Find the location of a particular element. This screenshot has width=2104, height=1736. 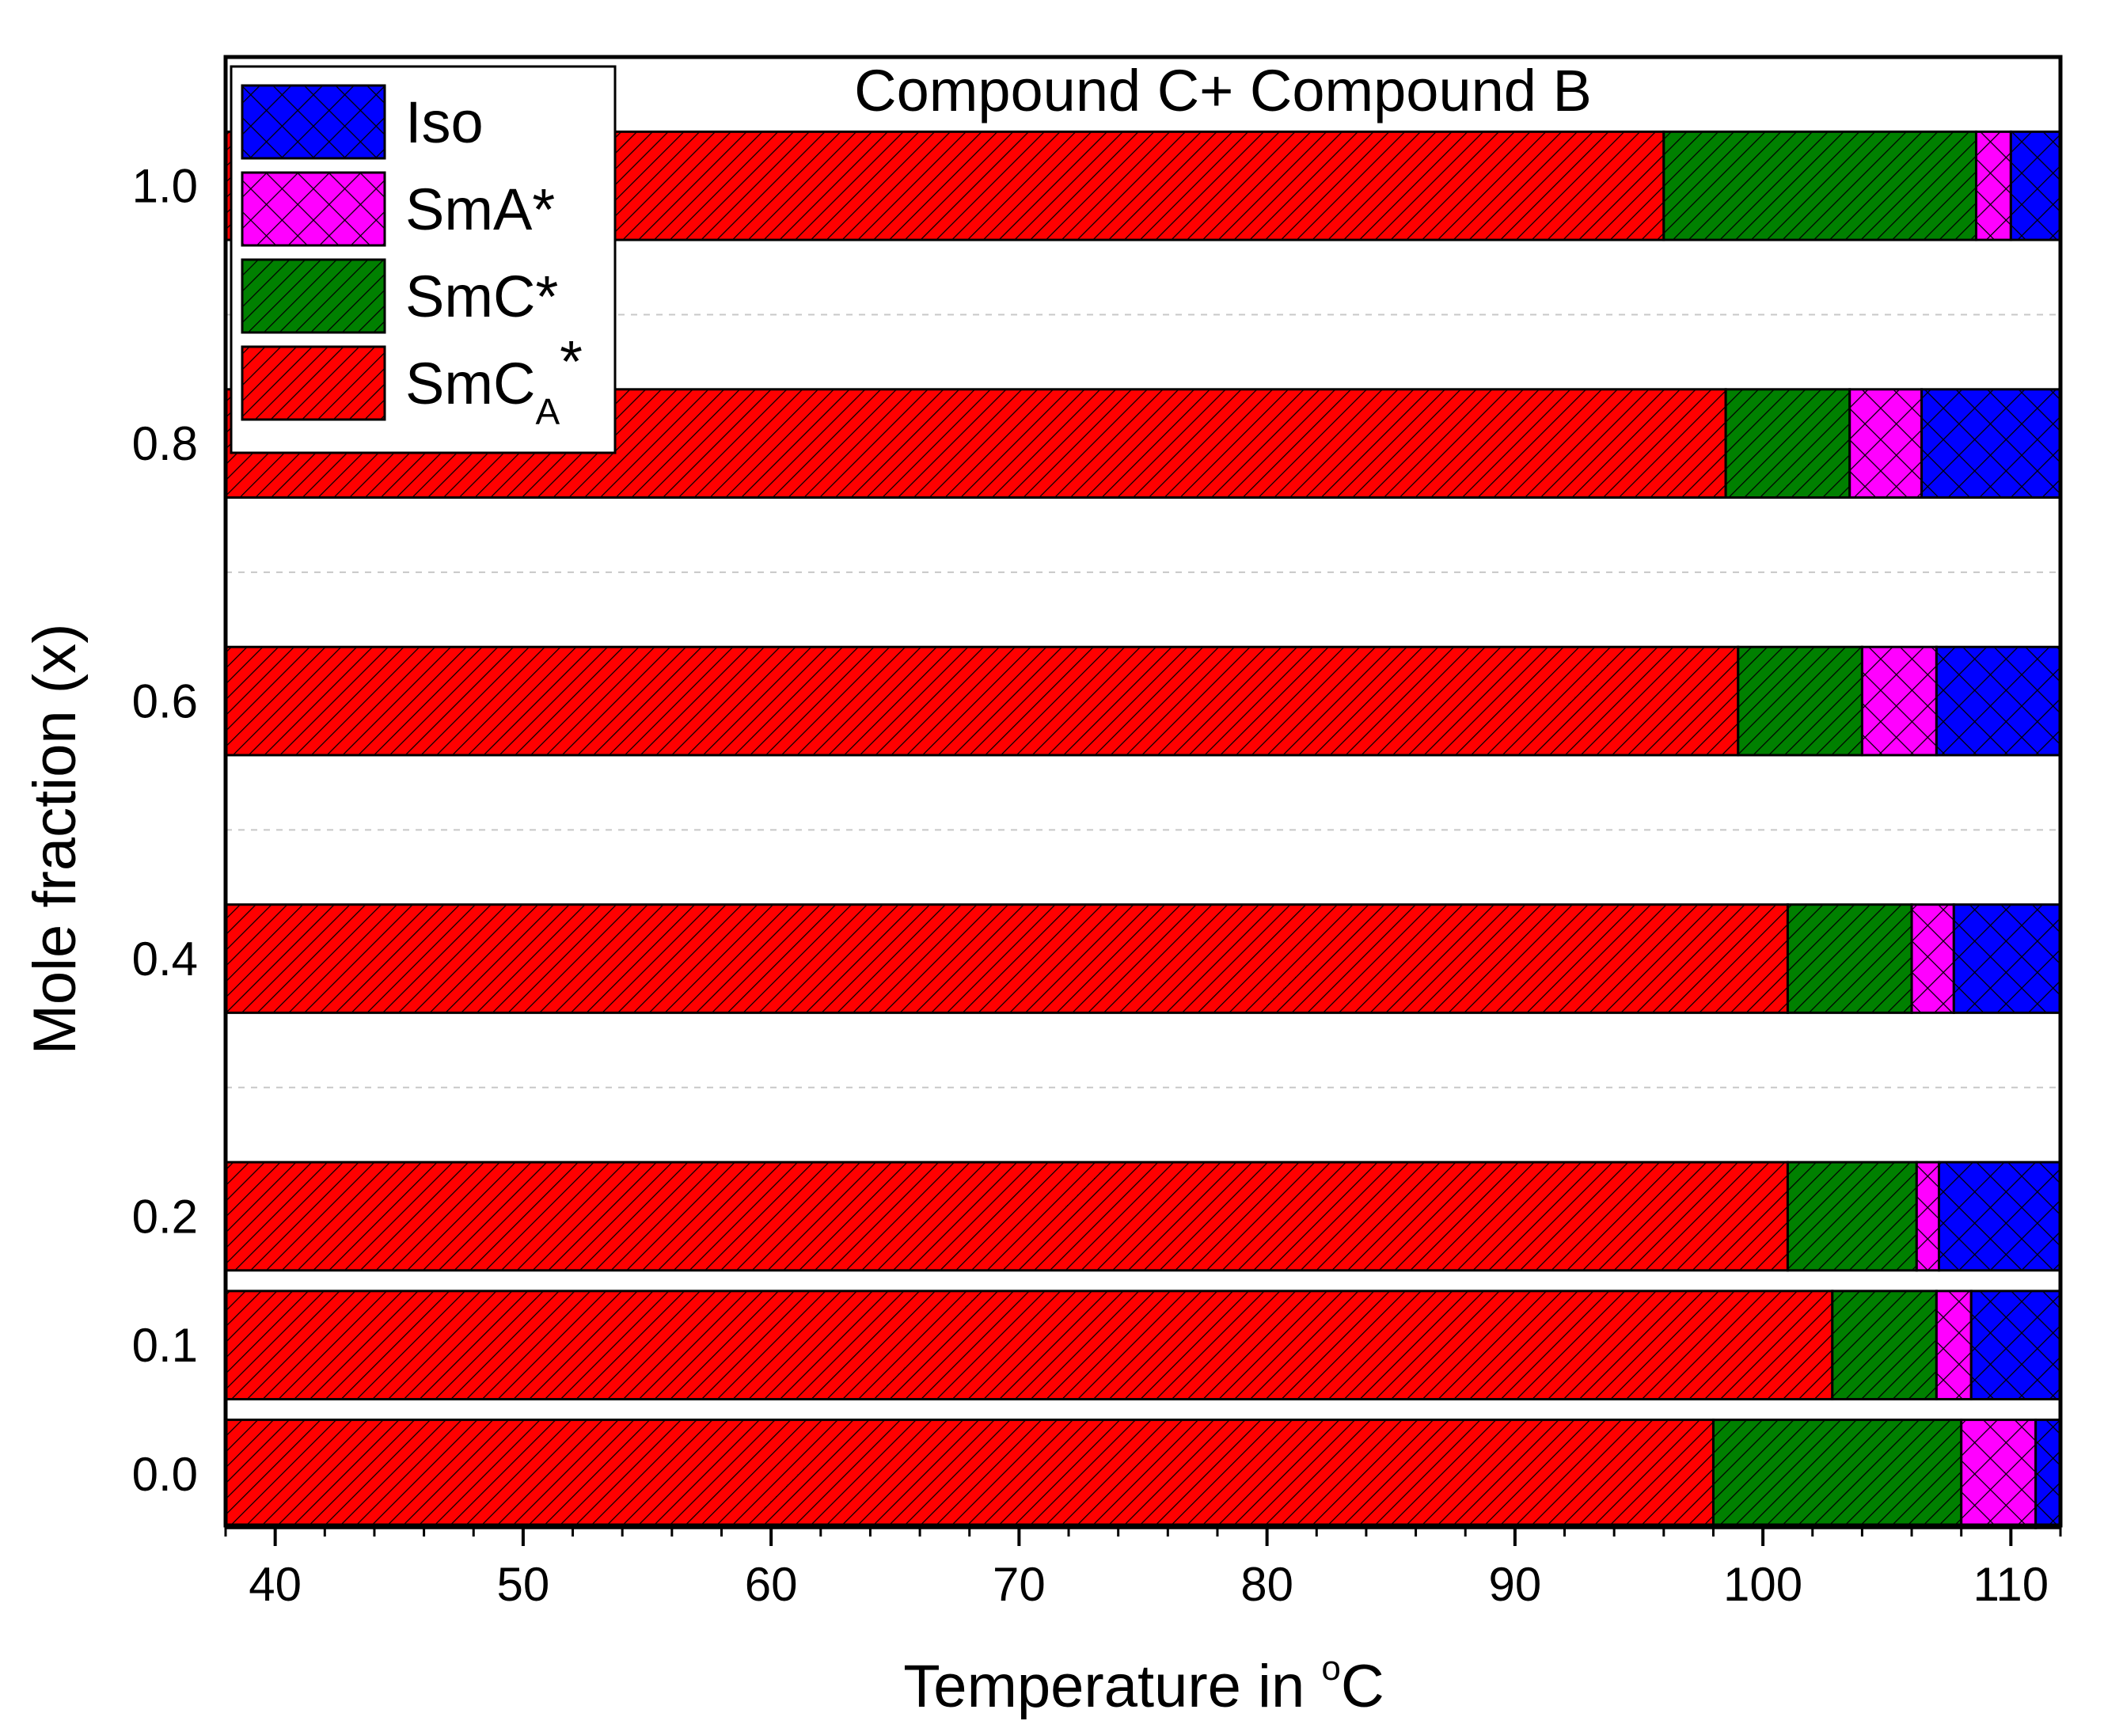

x-axis-title-sup: o is located at coordinates (1330, 1669).